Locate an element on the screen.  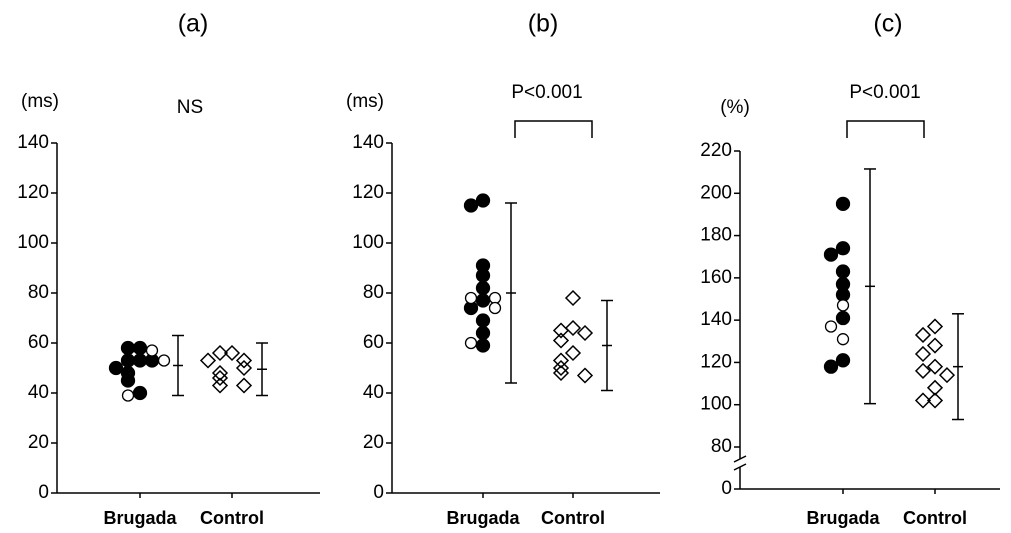
y-unit: (%) is located at coordinates (735, 107).